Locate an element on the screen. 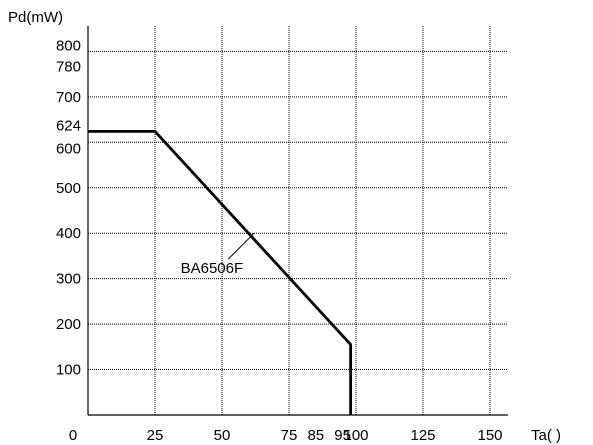  x-axis-label: Ta( ) is located at coordinates (546, 435).